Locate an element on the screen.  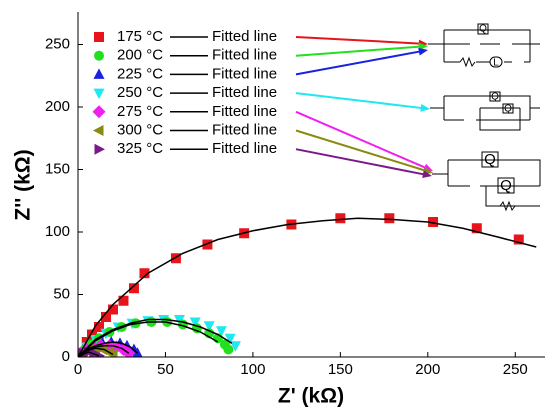
legend-label: 275 °C is located at coordinates (140, 111).